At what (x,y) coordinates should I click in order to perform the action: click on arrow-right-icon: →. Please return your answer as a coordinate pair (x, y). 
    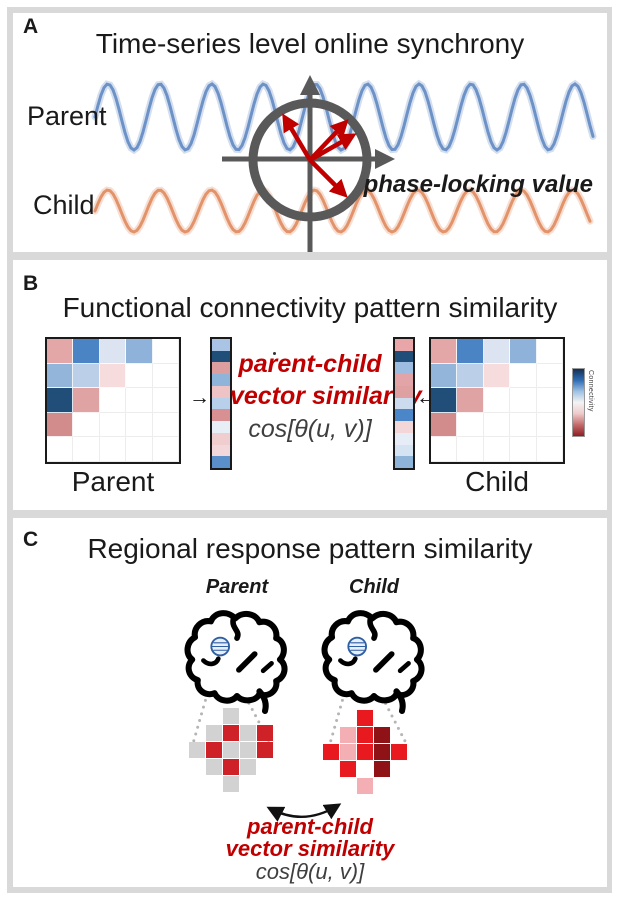
    Looking at the image, I should click on (199, 397).